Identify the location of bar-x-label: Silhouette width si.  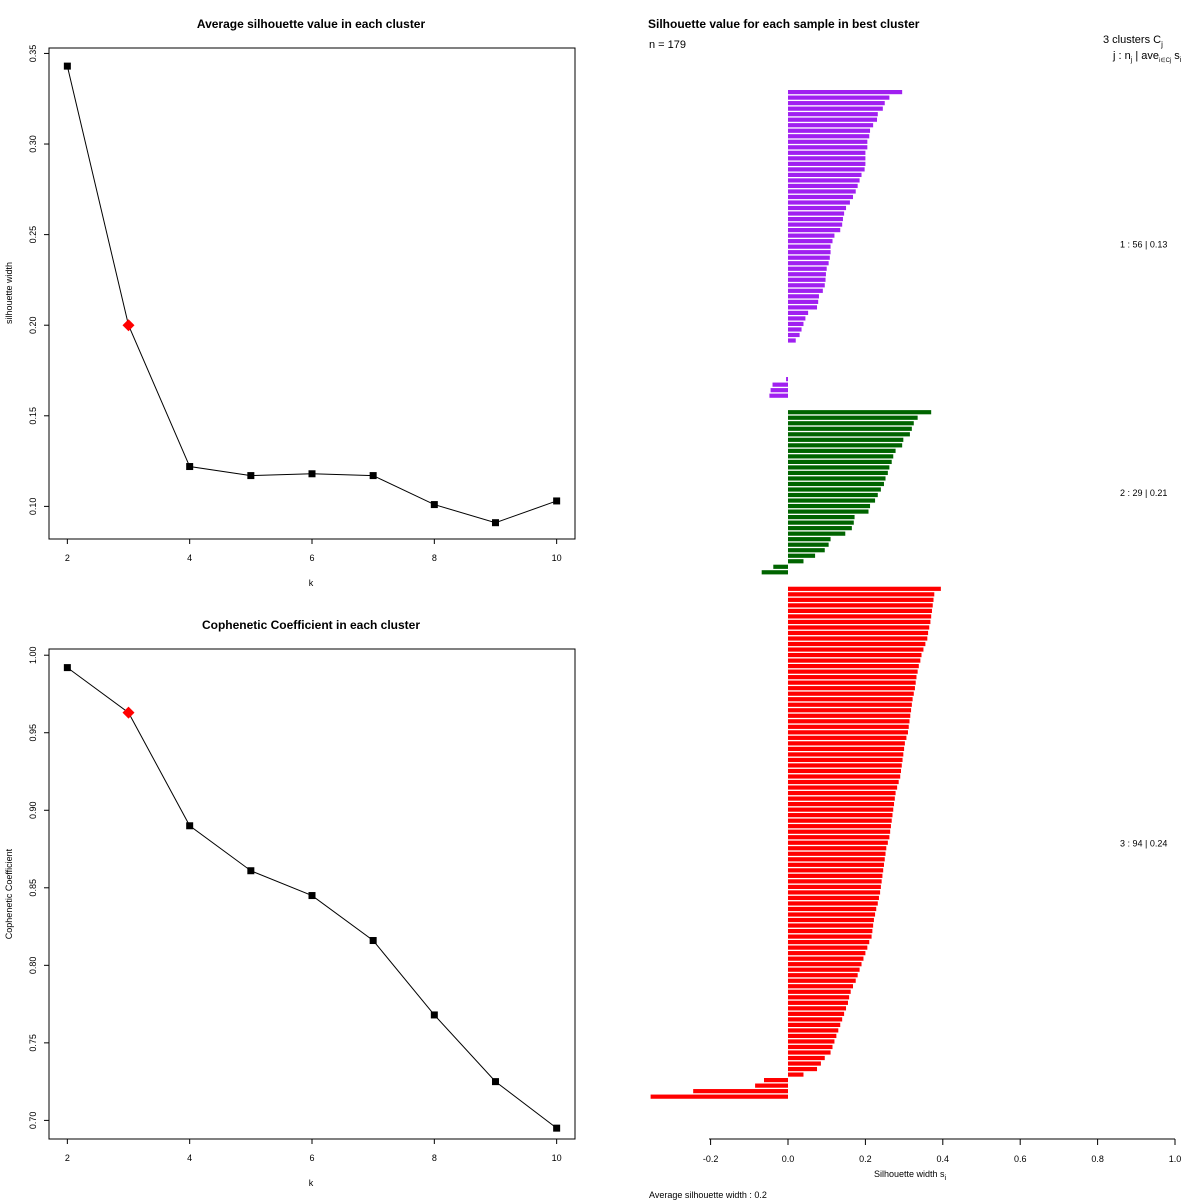
(910, 1175).